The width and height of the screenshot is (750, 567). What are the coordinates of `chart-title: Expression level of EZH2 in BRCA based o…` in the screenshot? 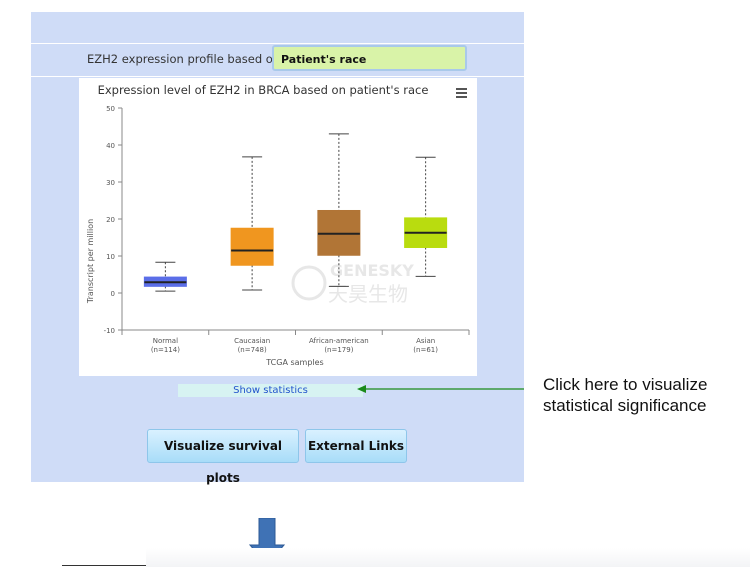 It's located at (263, 90).